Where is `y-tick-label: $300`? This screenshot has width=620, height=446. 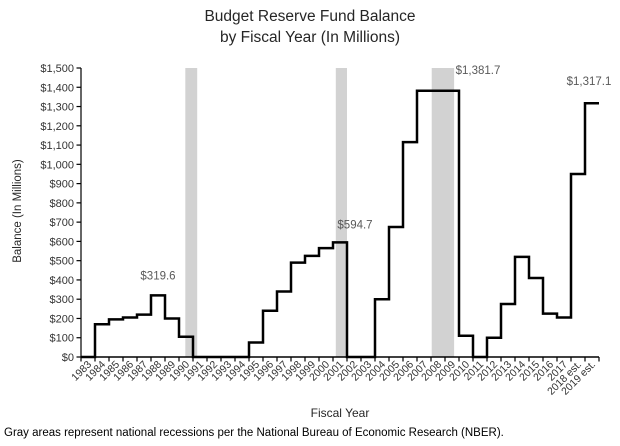 y-tick-label: $300 is located at coordinates (62, 300).